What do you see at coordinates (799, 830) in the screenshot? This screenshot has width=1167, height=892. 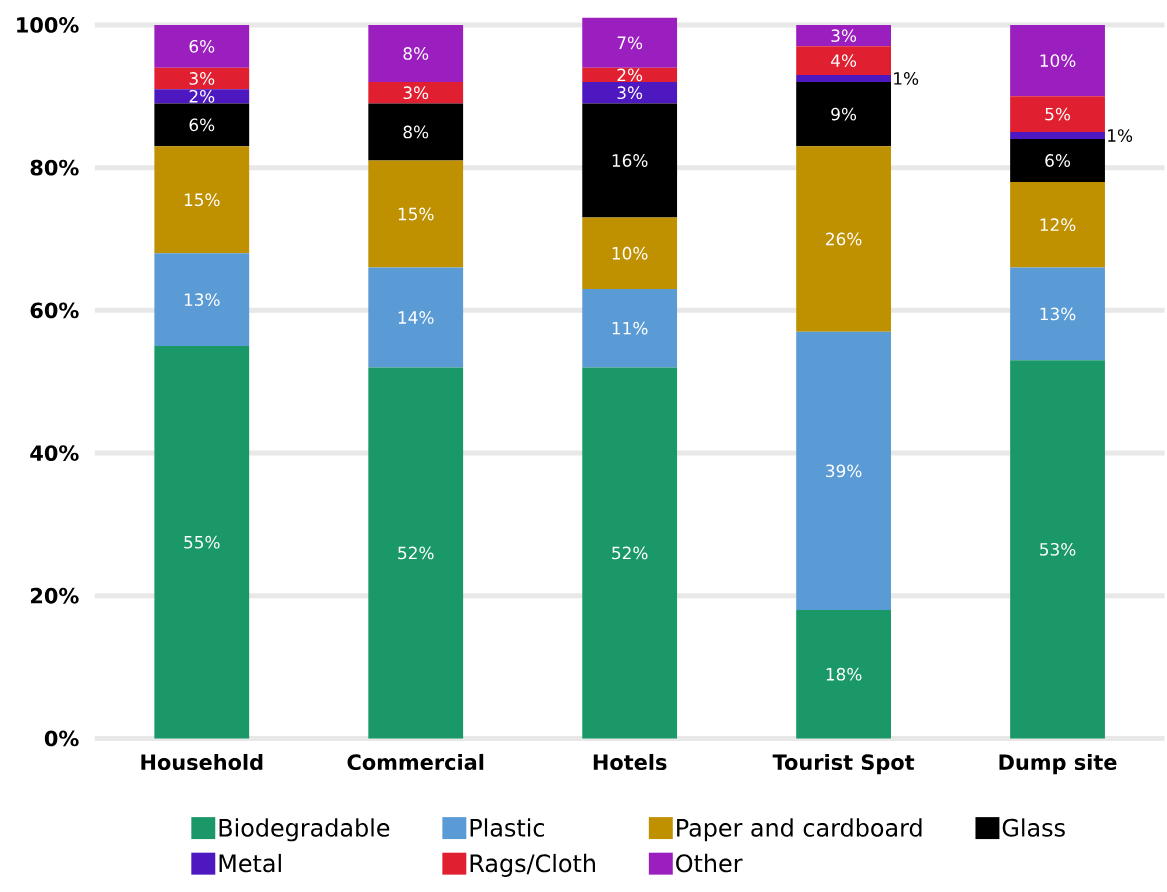 I see `legend-label: Paper and cardboard` at bounding box center [799, 830].